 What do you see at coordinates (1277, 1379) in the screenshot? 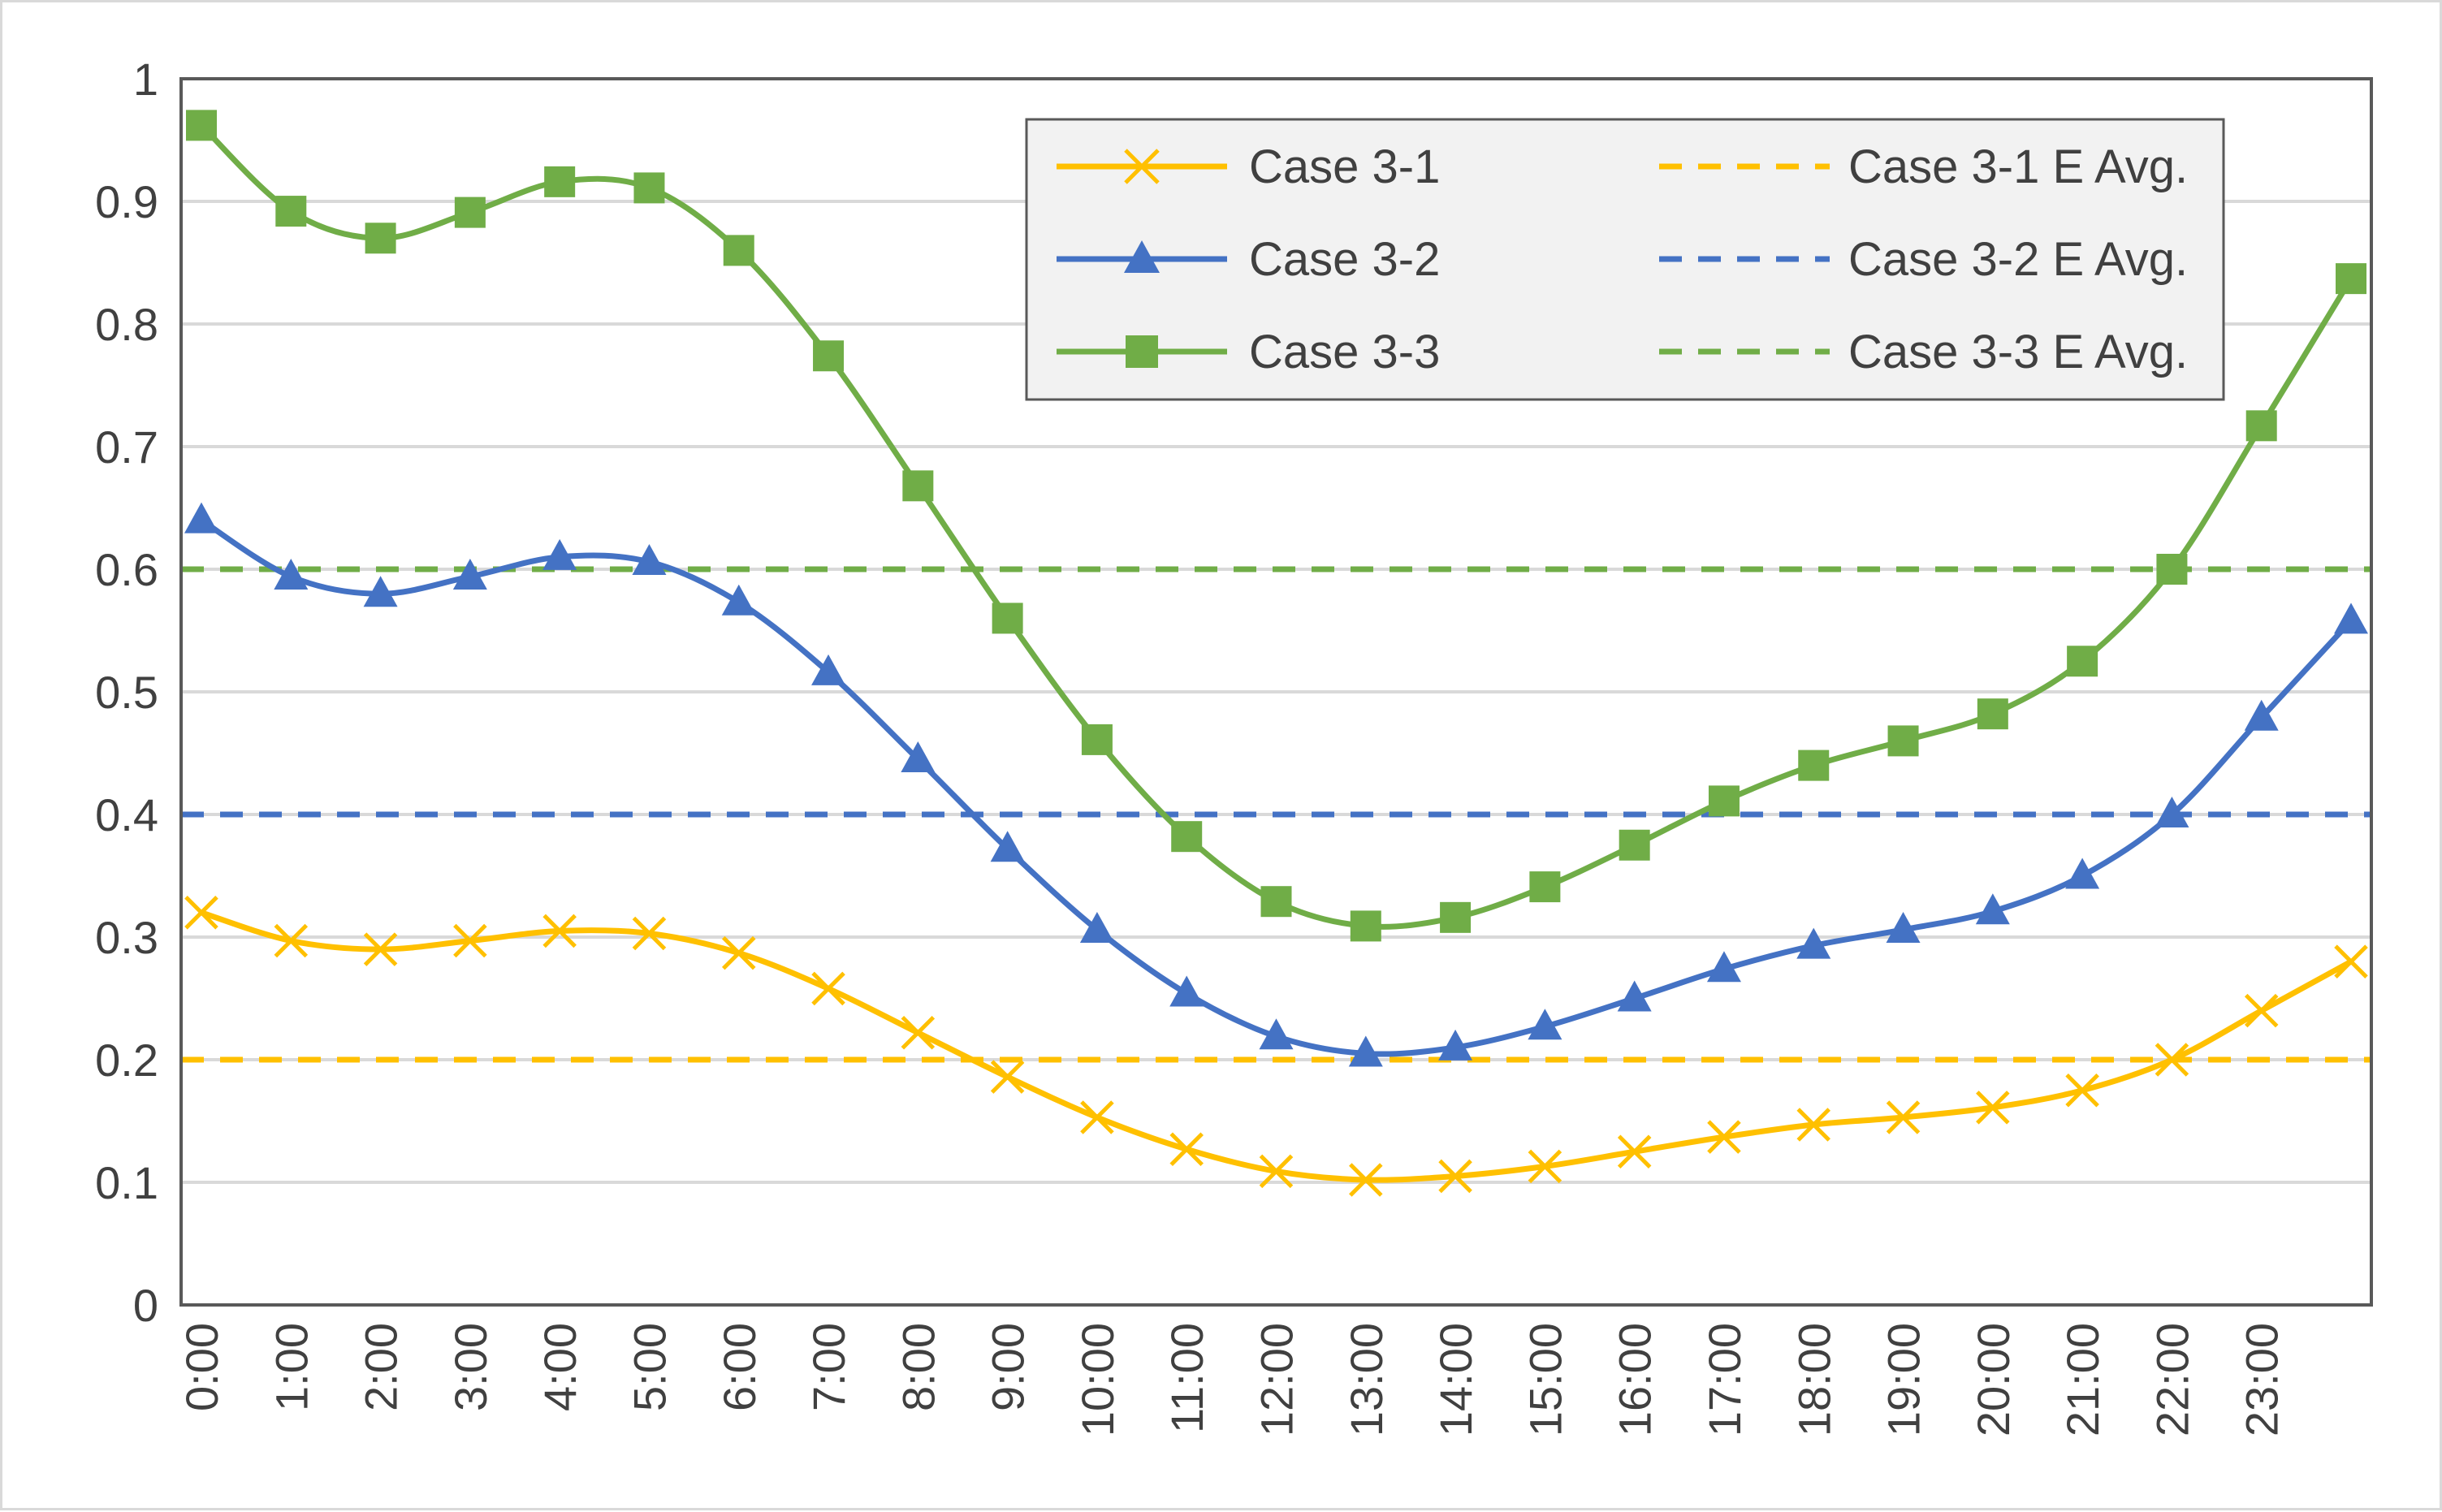
I see `x-tick-label: 12:00` at bounding box center [1277, 1379].